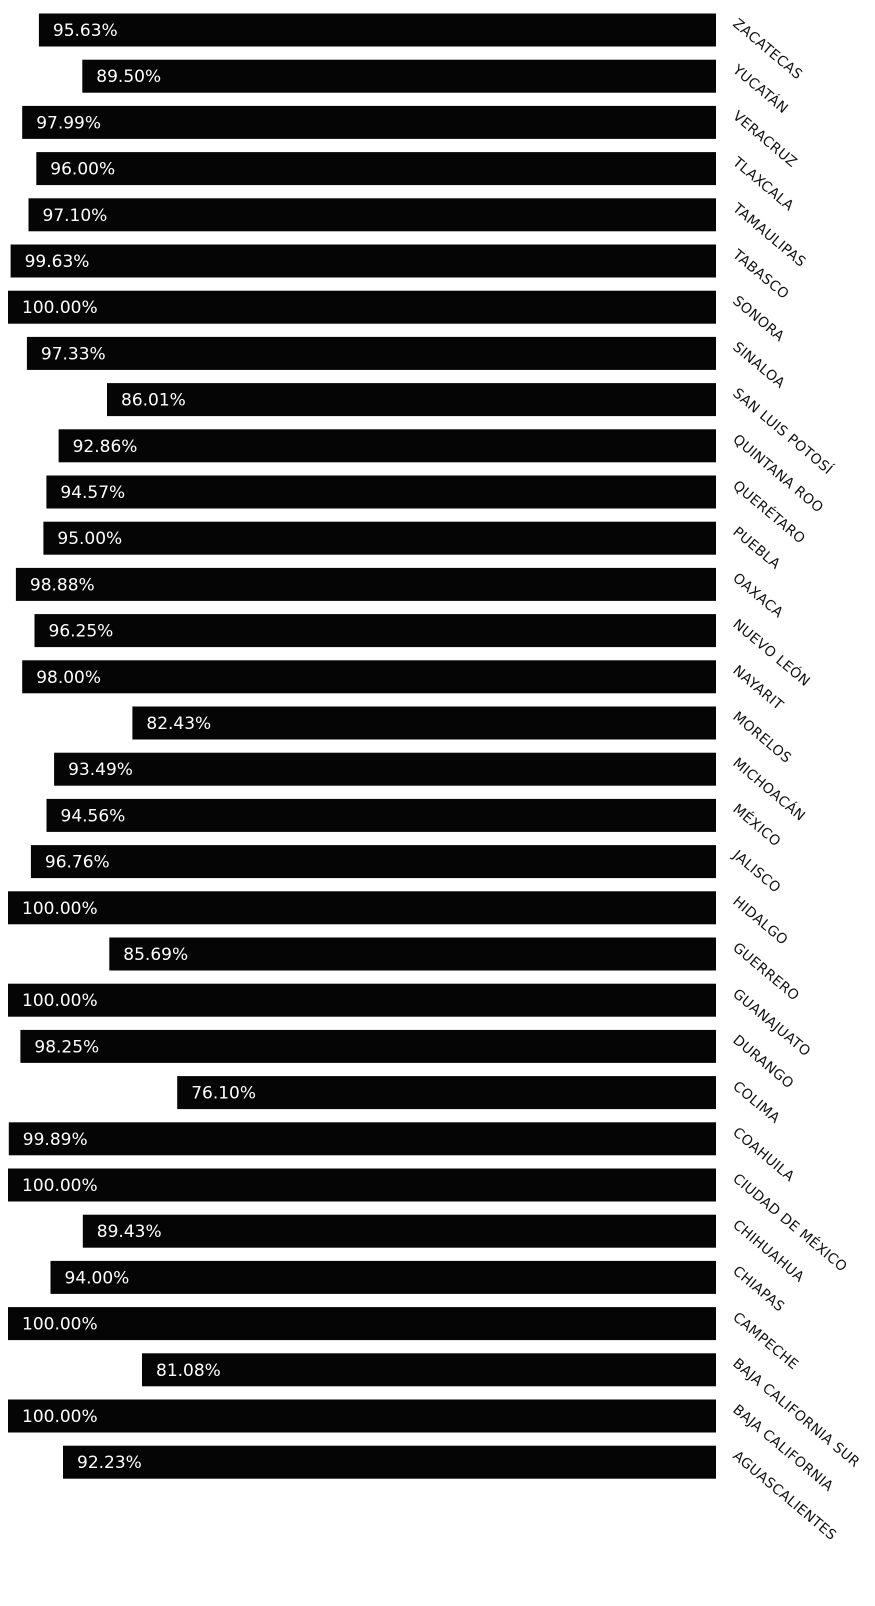 Image resolution: width=875 pixels, height=1606 pixels. Describe the element at coordinates (784, 1496) in the screenshot. I see `category-label: AGUASCALIENTES` at that location.